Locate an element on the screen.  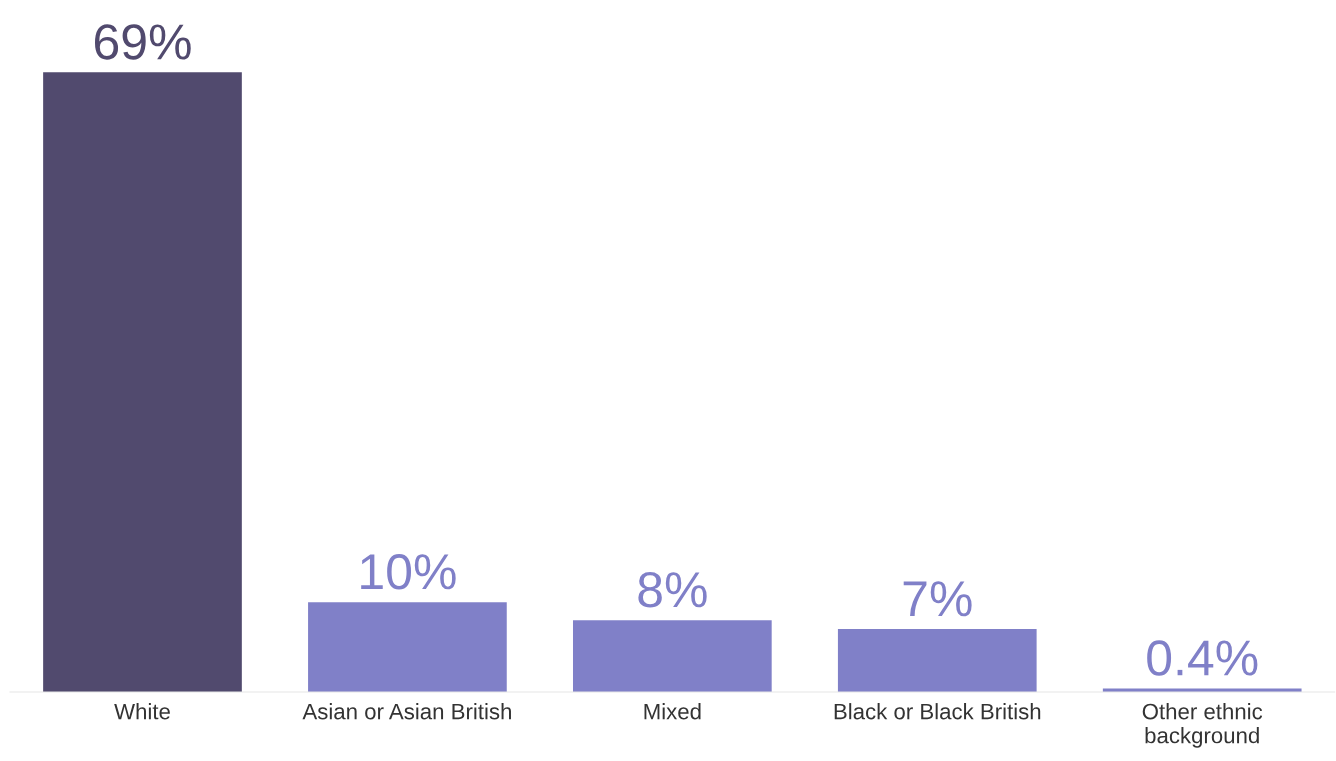
data-label: 69% is located at coordinates (142, 42).